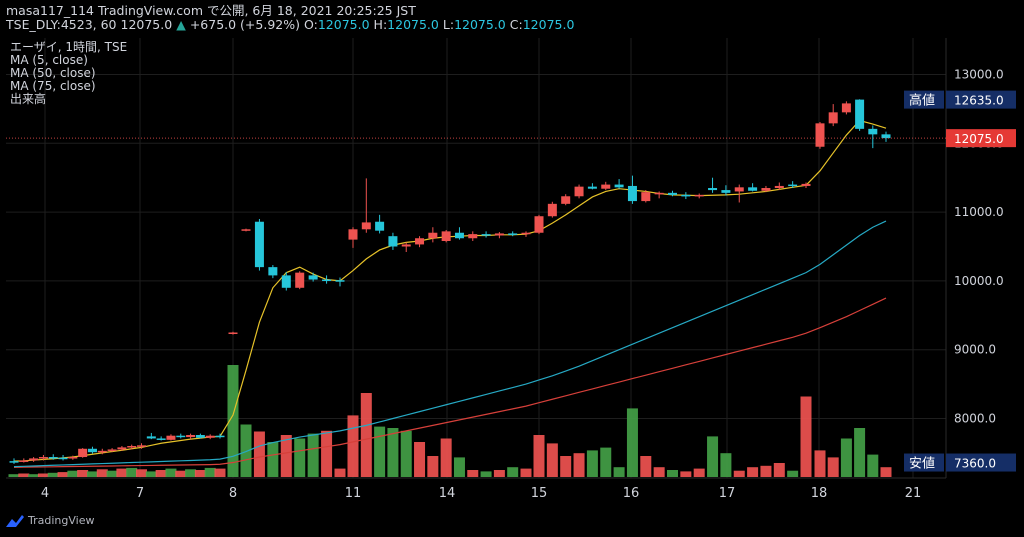 The width and height of the screenshot is (1024, 537). Describe the element at coordinates (68, 47) in the screenshot. I see `legend-title: エーザイ, 1時間, TSE` at that location.